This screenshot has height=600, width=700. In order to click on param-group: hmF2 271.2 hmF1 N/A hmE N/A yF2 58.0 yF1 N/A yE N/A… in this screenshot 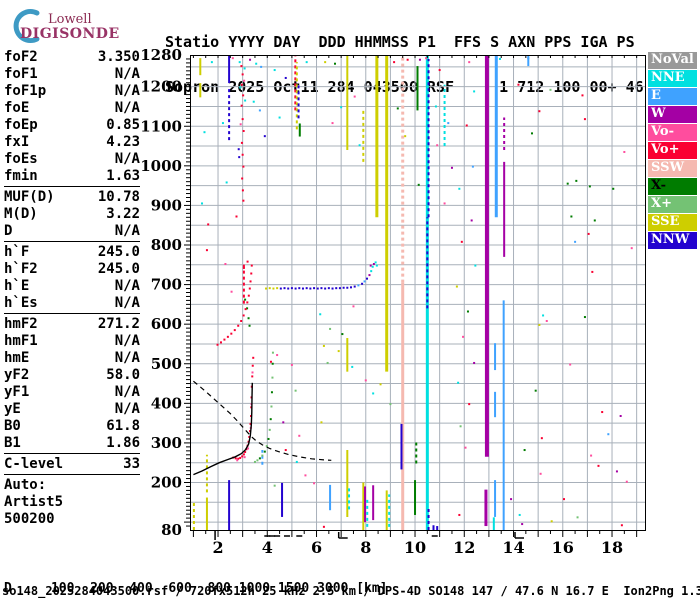, I will do `click(72, 385)`.